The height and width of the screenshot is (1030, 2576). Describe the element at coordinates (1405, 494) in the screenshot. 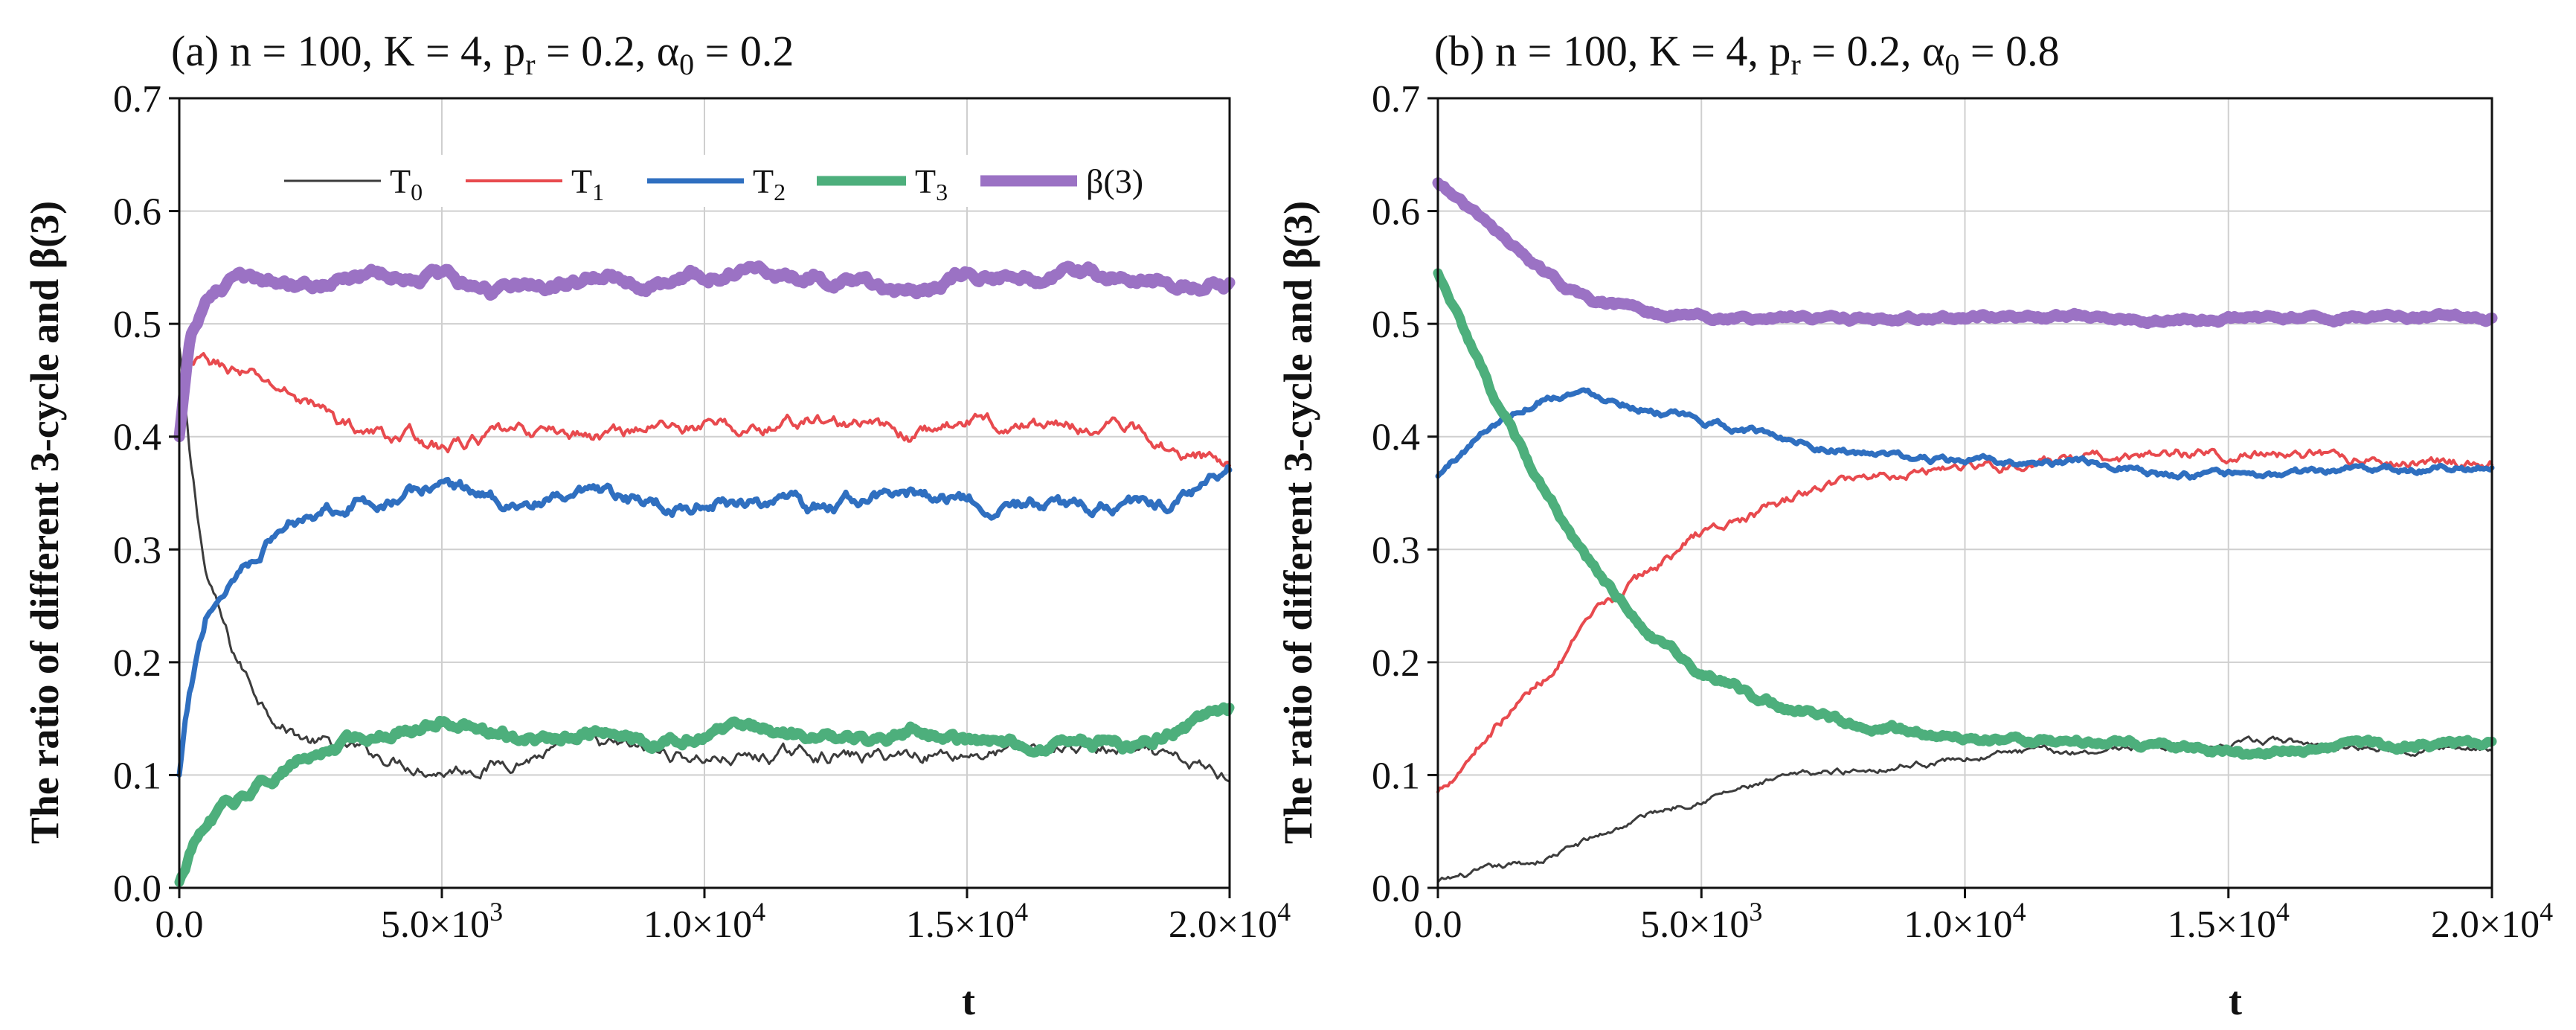

I see `panel-b-y-ticks: 0.0 0.1 0.2 0.3 0.4 0.5 0.6 0.7` at that location.